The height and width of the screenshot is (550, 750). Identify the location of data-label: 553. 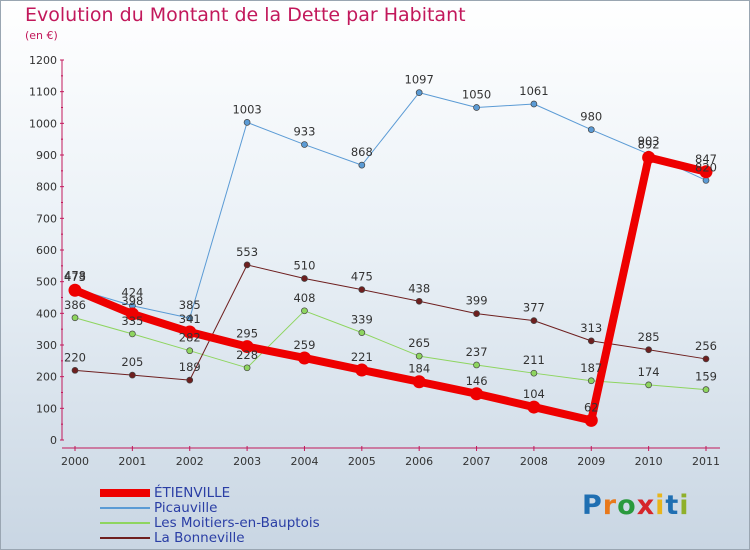
(247, 252).